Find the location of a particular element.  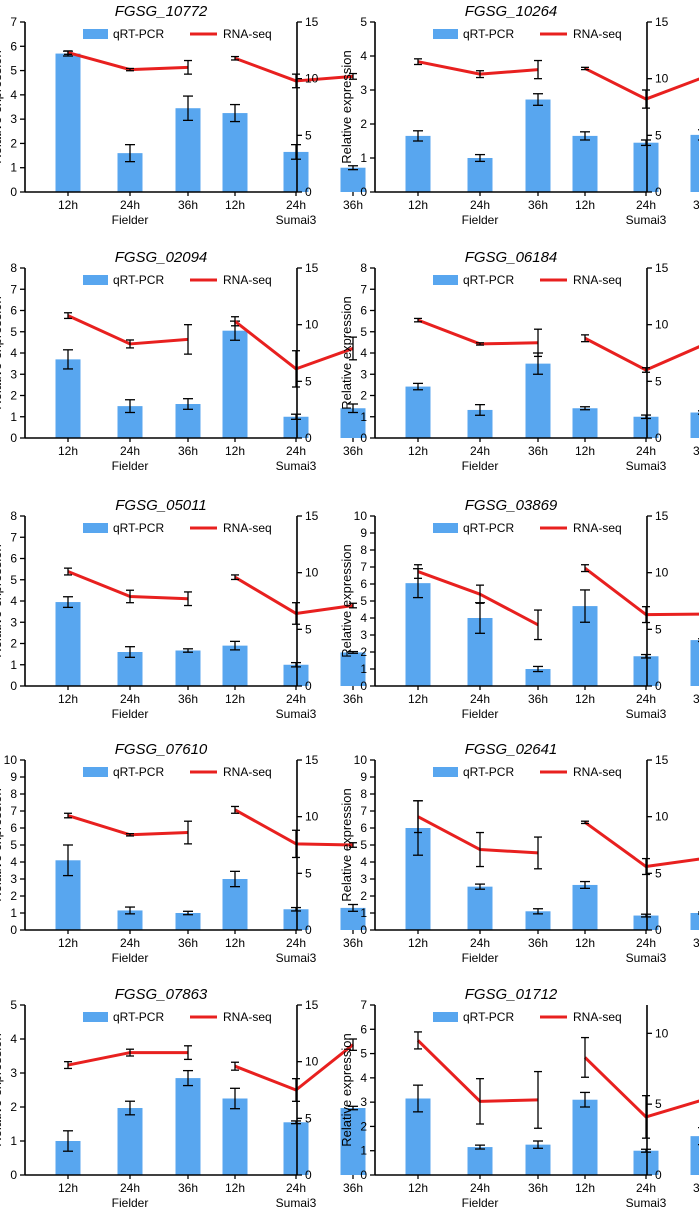

y-tick-label: 9 is located at coordinates (363, 777).